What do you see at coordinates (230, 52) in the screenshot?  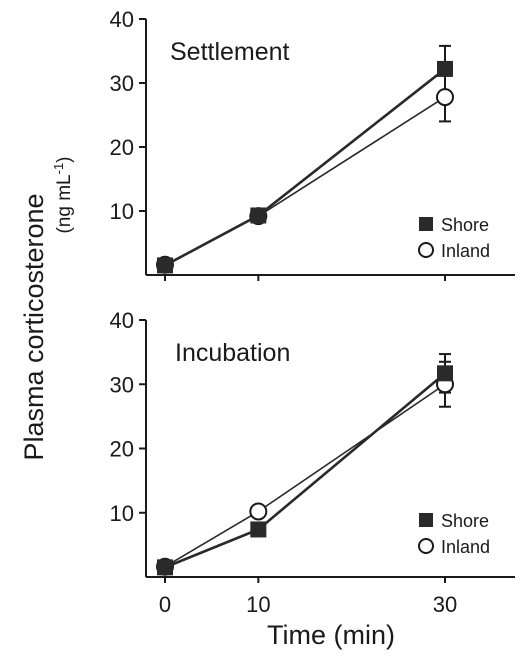 I see `panel-title: Settlement` at bounding box center [230, 52].